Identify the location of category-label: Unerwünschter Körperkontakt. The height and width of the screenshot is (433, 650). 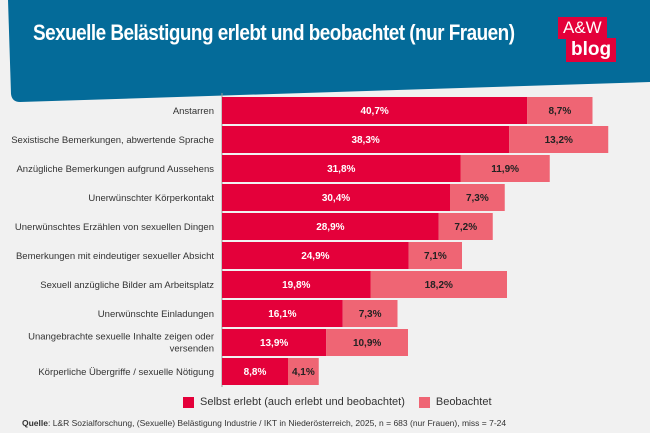
(151, 198).